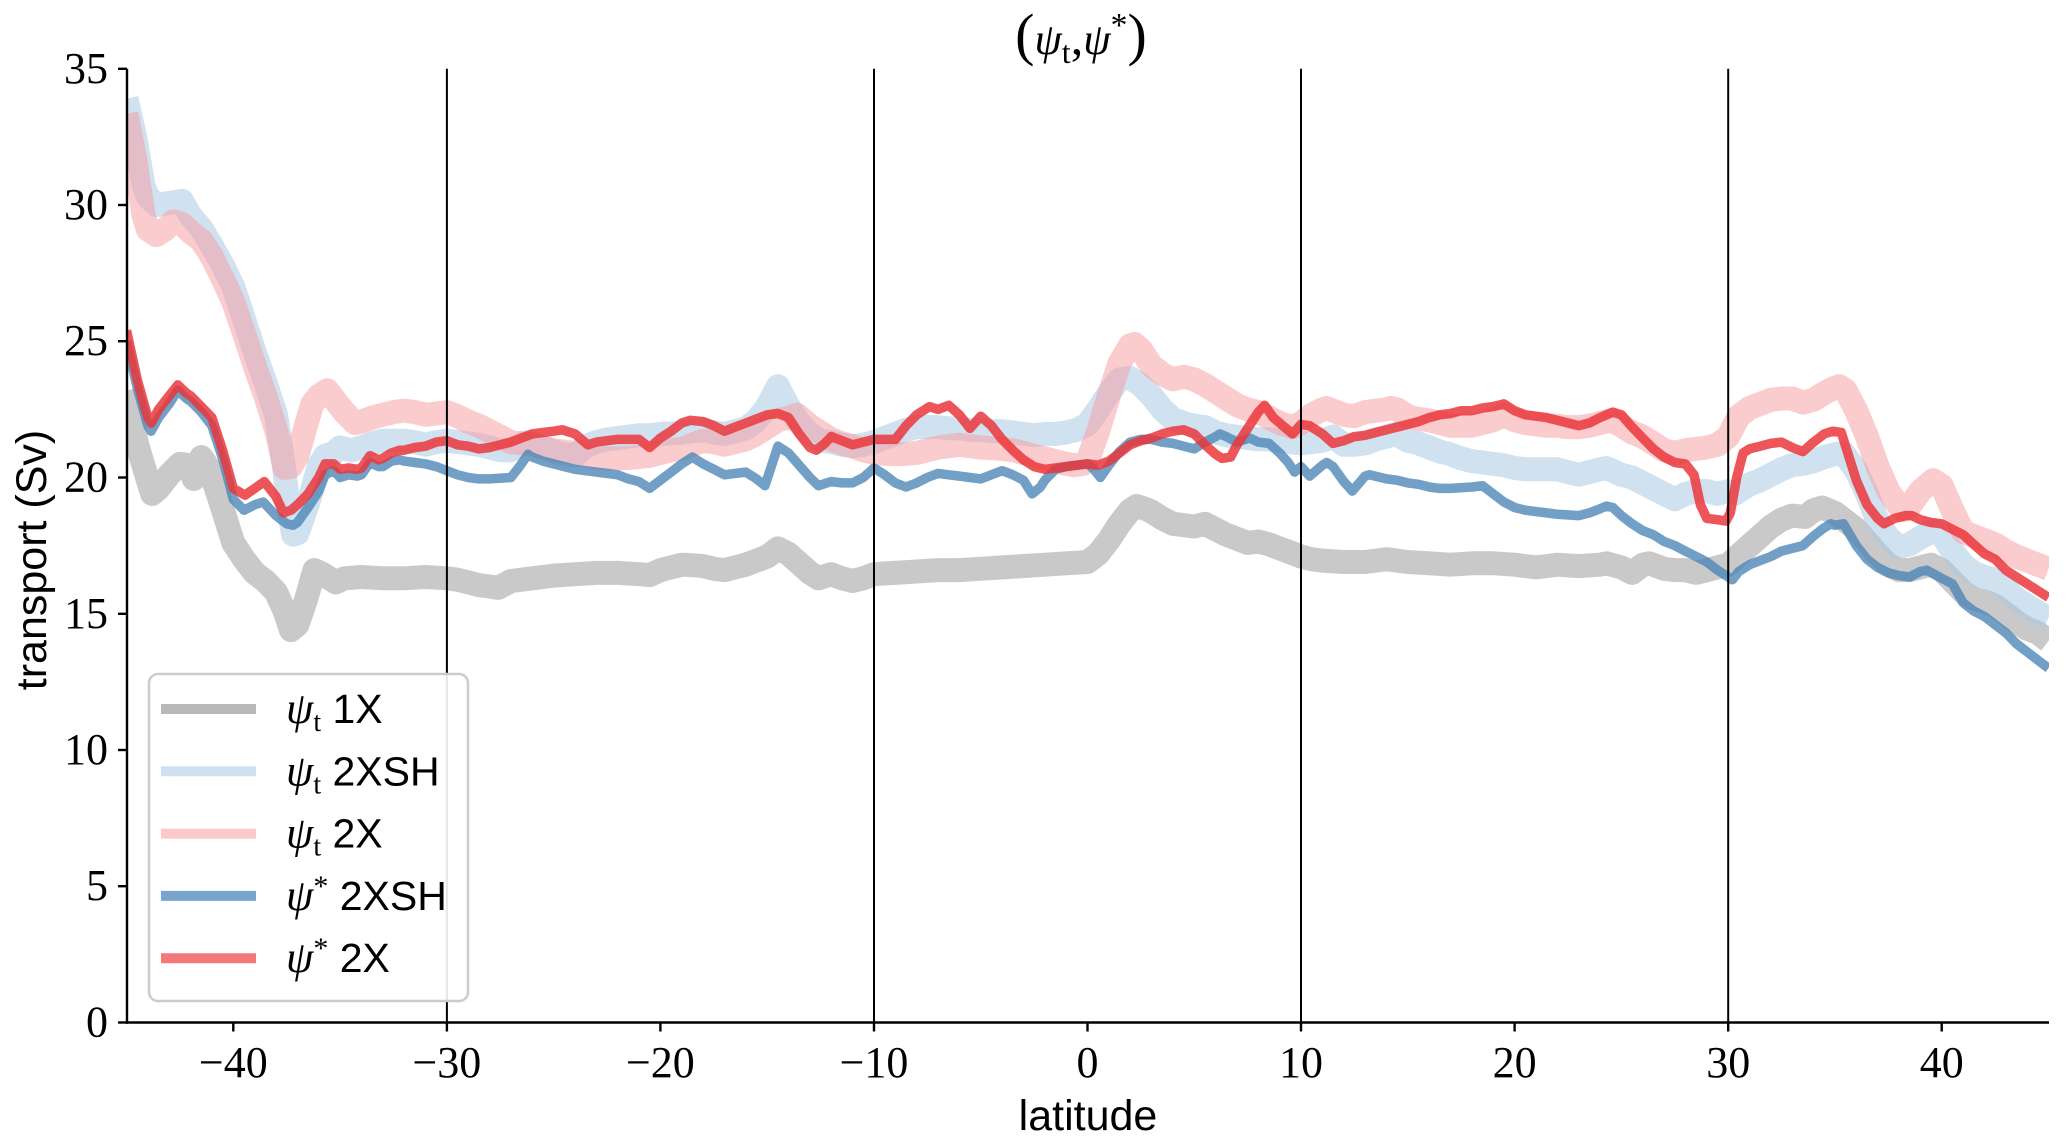 The image size is (2067, 1140). Describe the element at coordinates (1088, 1116) in the screenshot. I see `svg-text: latitude` at that location.